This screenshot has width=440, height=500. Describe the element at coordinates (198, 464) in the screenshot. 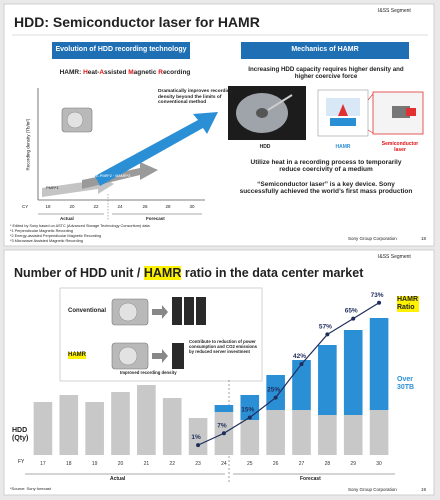

I see `x-tick-label: 23` at that location.